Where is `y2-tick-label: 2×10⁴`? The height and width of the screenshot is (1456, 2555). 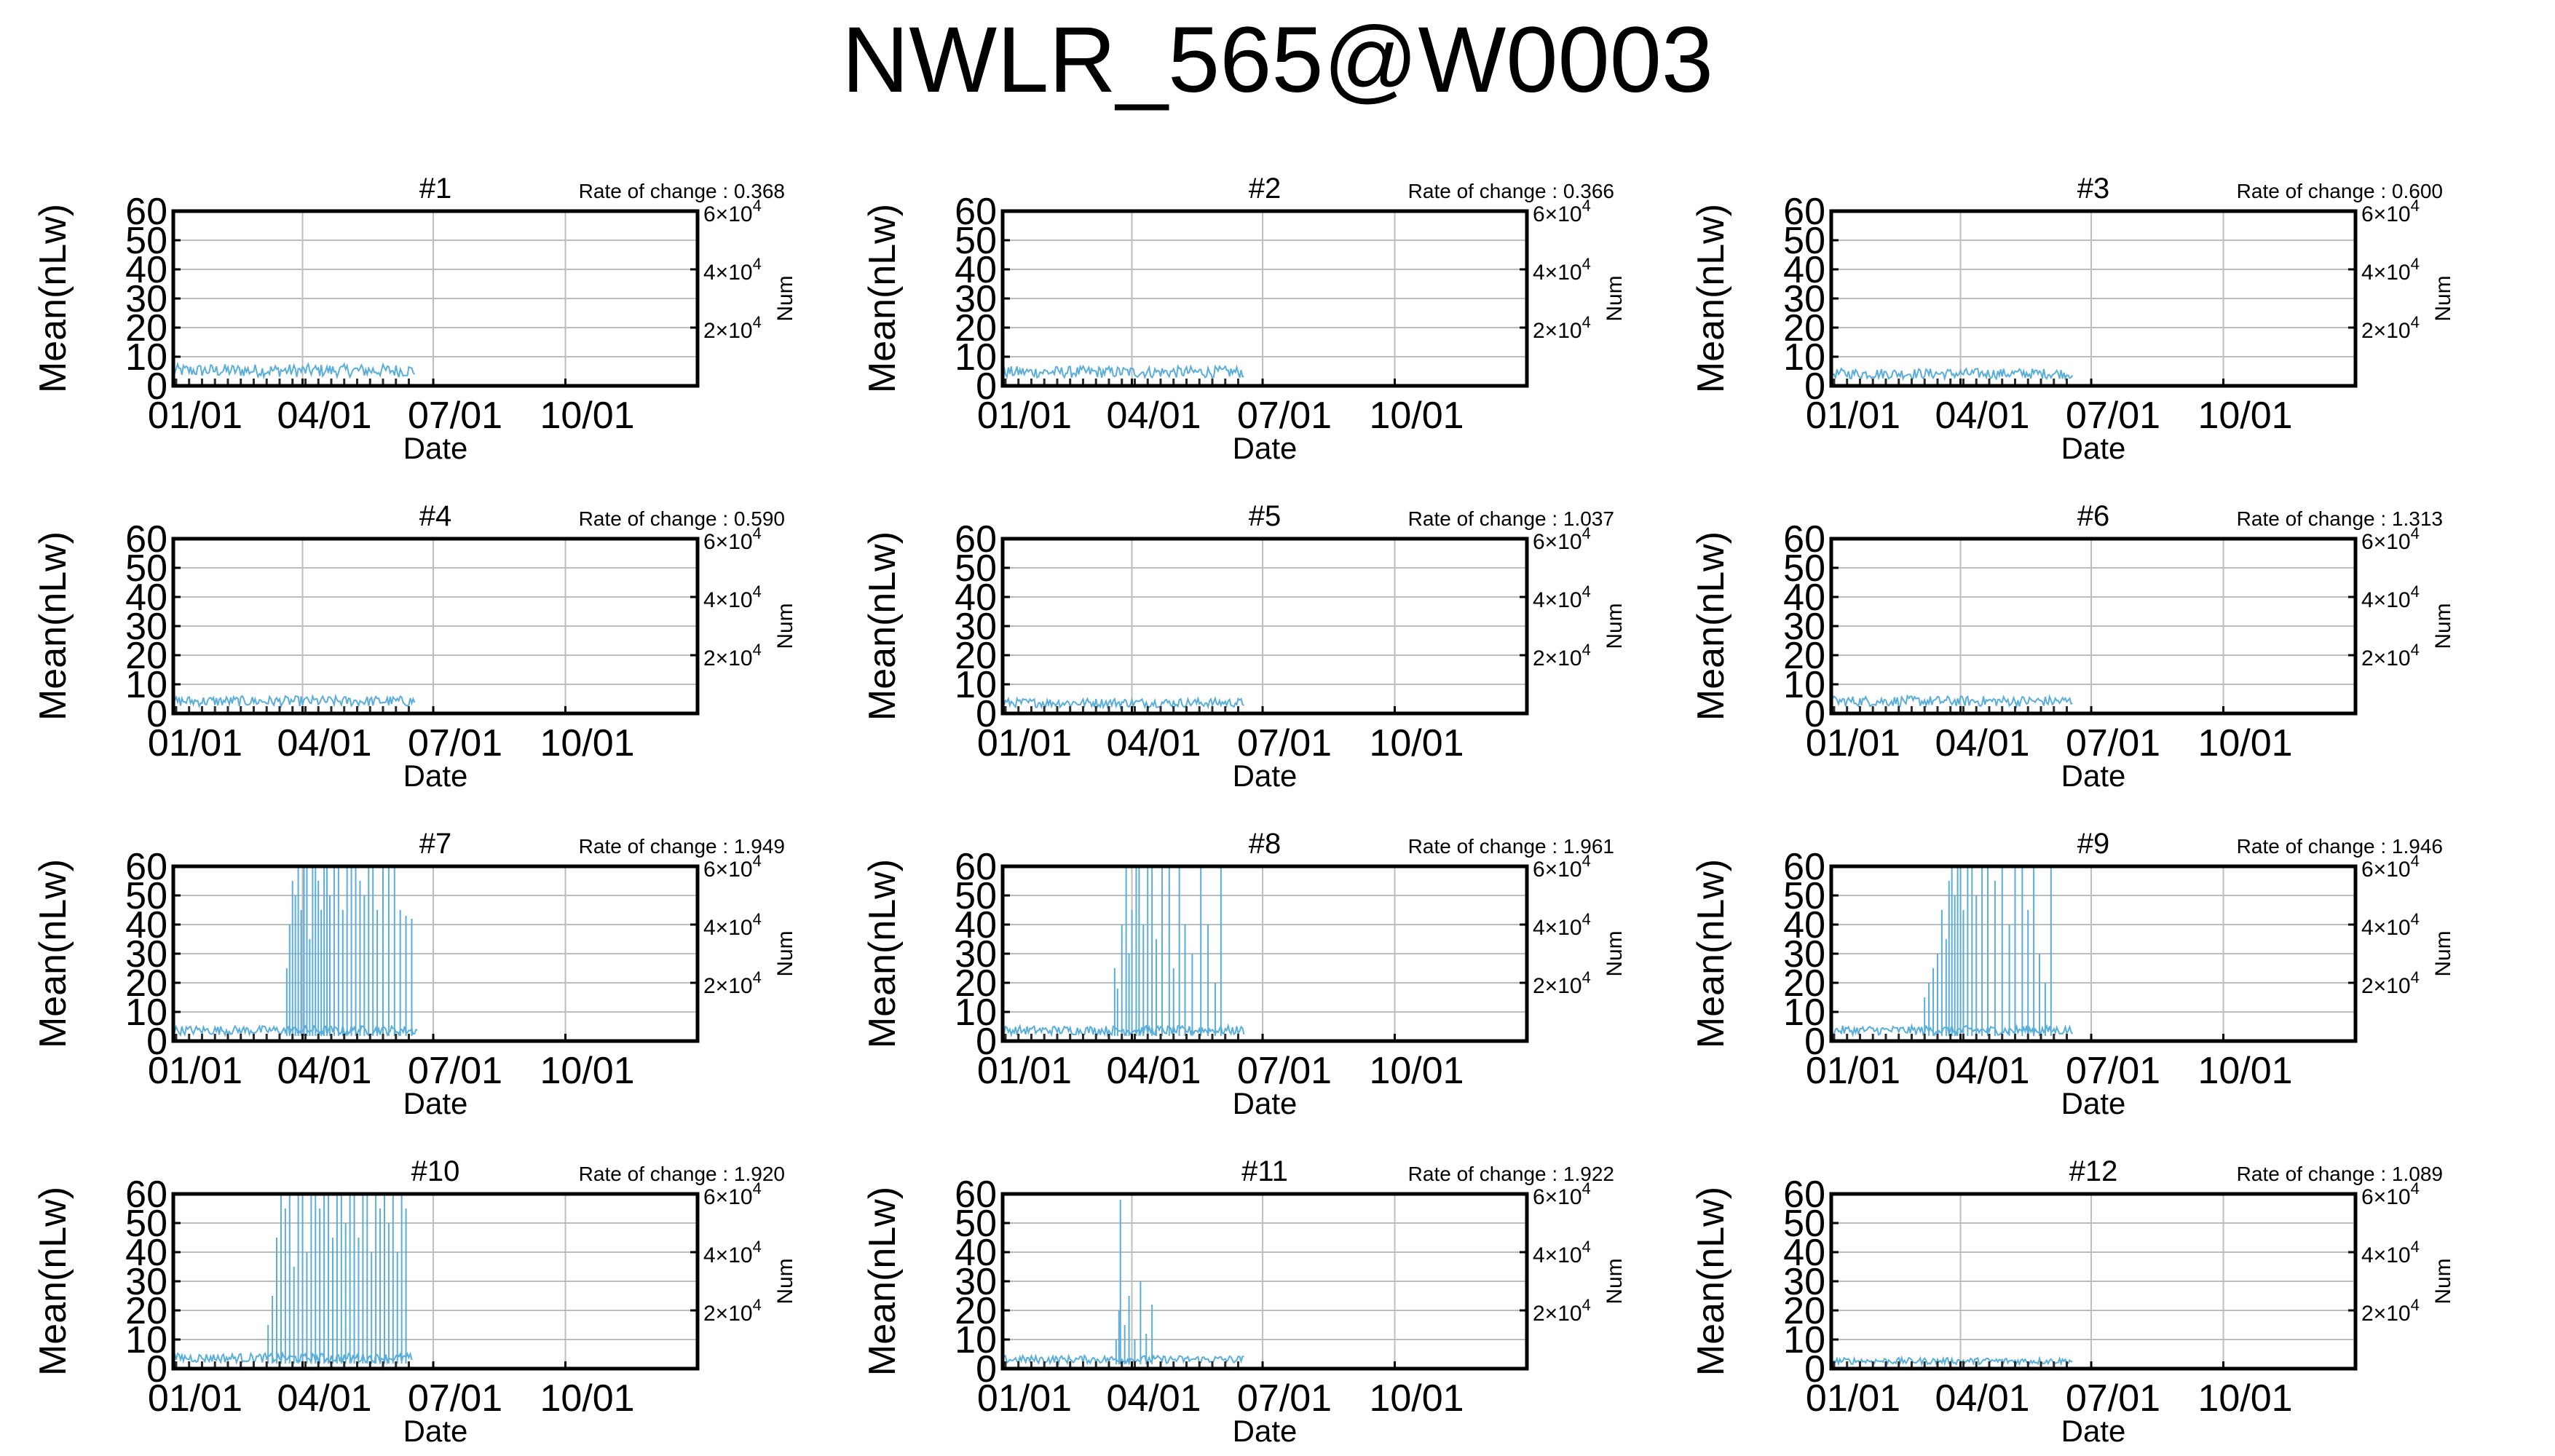
y2-tick-label: 2×10⁴ is located at coordinates (1562, 983).